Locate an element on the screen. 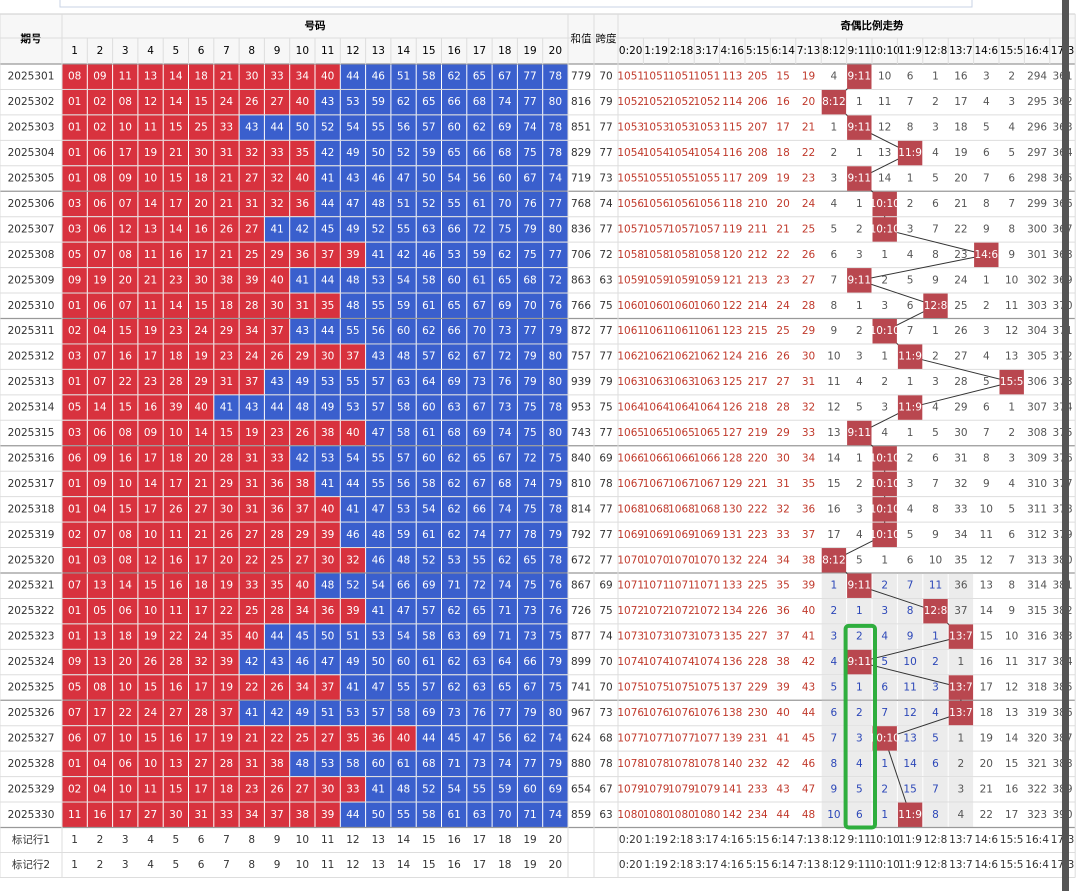 The width and height of the screenshot is (1080, 891). number: 55 is located at coordinates (403, 229).